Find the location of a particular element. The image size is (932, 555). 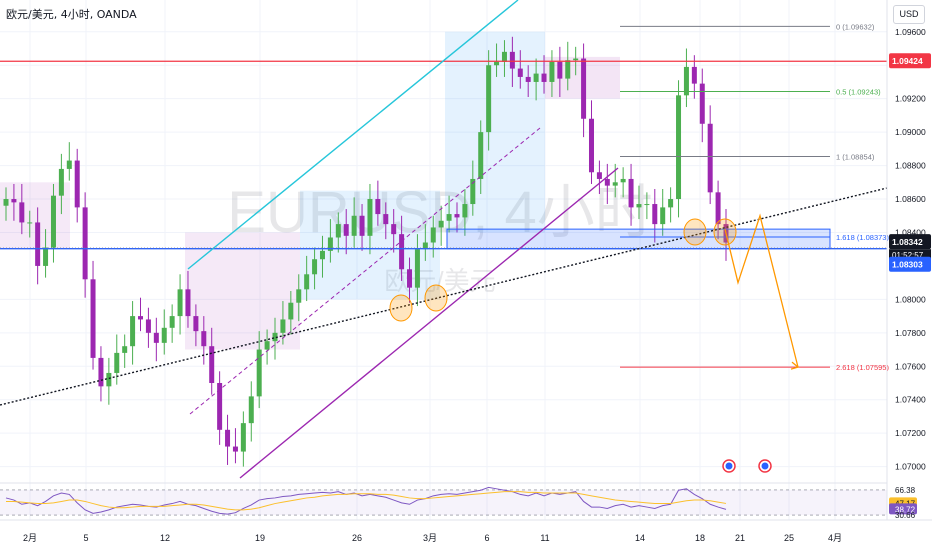

watermark-symbol: EURUSD, 4小时 is located at coordinates (439, 212).